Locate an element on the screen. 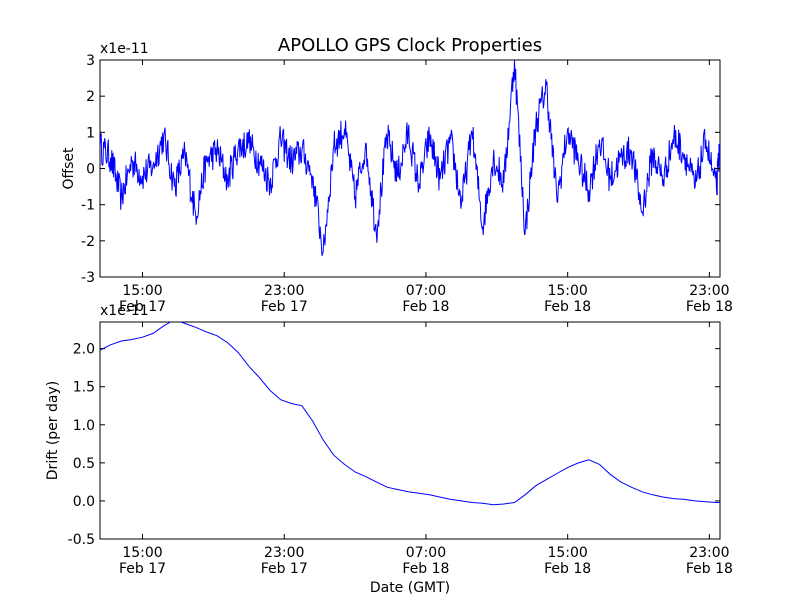 The height and width of the screenshot is (600, 800). drift-ytick-label: 1.5 is located at coordinates (84, 388).